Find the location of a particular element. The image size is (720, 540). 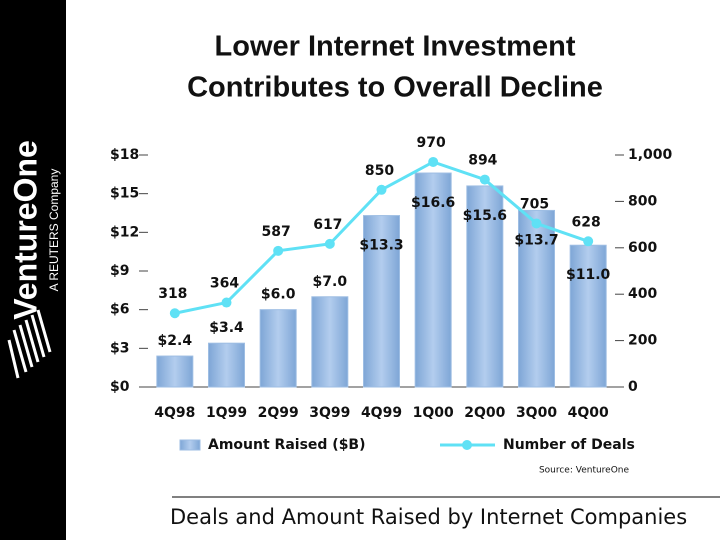

y2-tick-label: 400 is located at coordinates (642, 294).